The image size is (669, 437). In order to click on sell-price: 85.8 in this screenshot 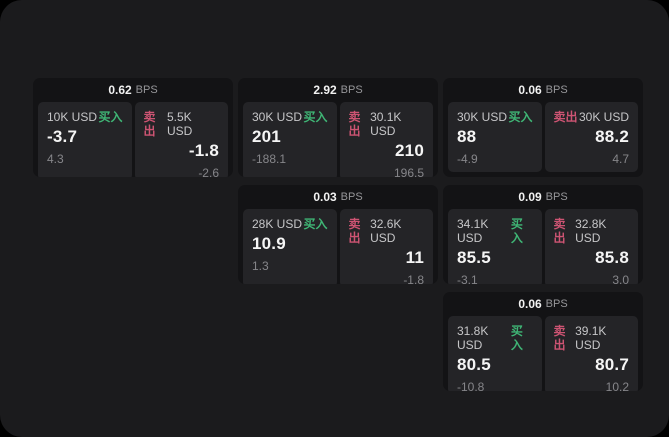, I will do `click(612, 257)`.